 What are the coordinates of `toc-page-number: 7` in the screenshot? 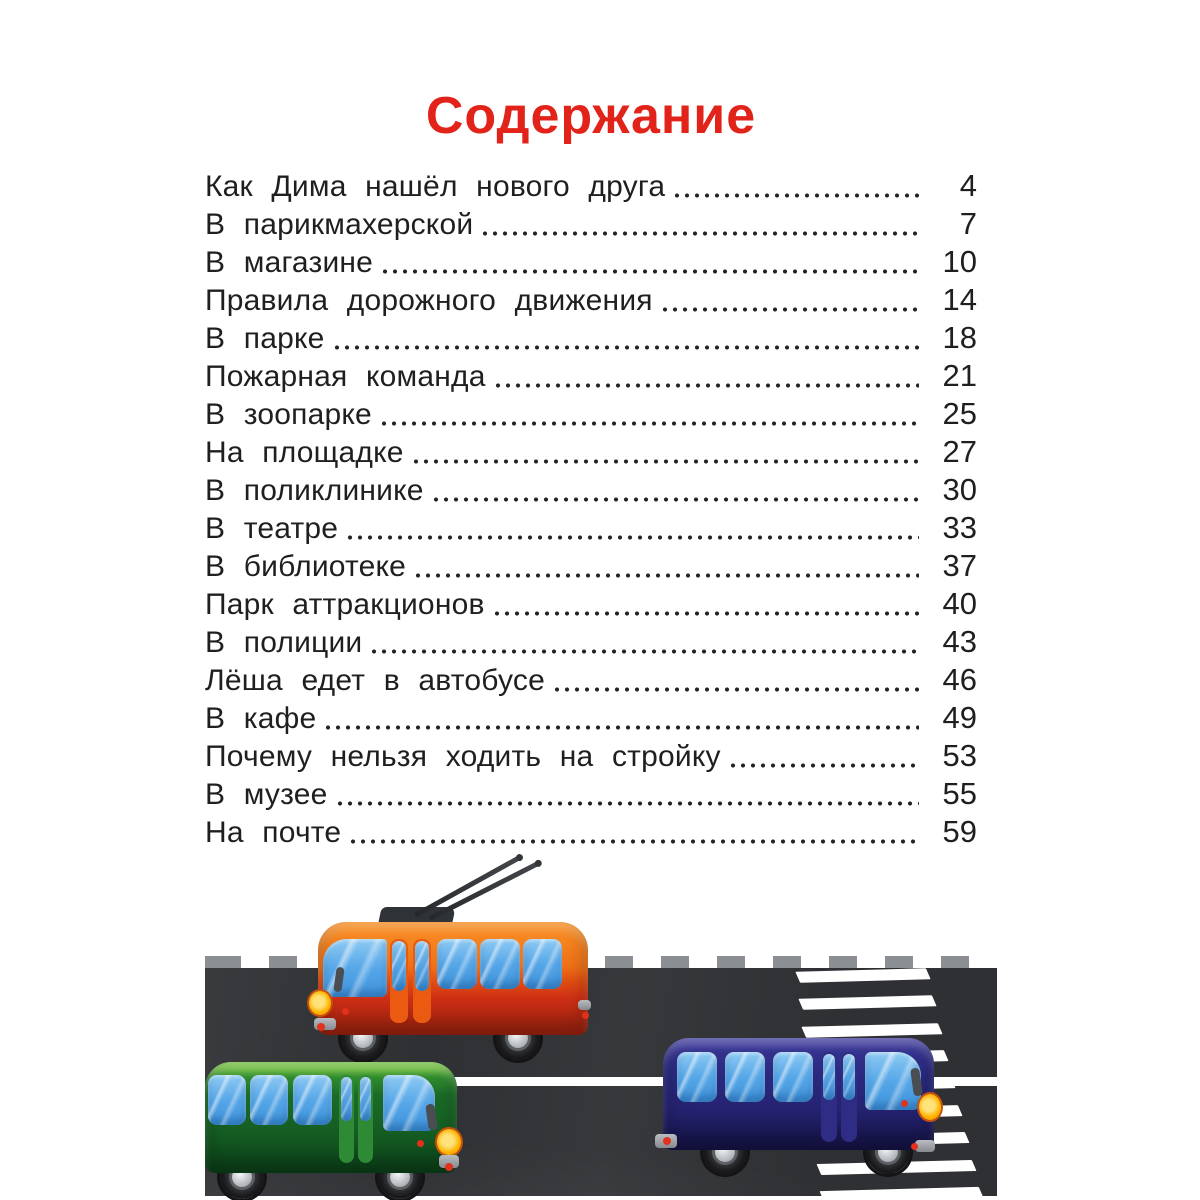 It's located at (968, 223).